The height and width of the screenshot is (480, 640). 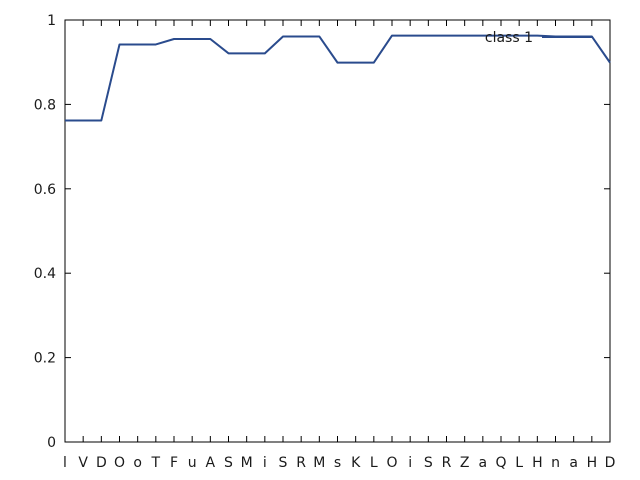 What do you see at coordinates (356, 463) in the screenshot?
I see `x-tick-label: K` at bounding box center [356, 463].